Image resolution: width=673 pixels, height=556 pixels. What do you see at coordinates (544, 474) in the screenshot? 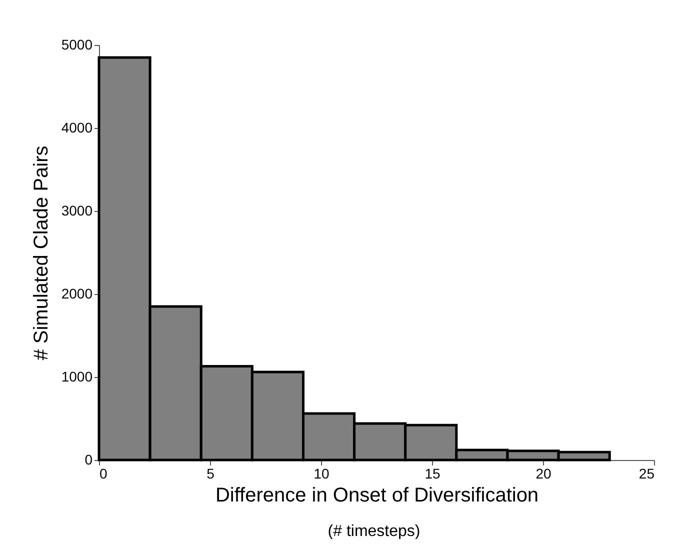
I see `x-tick-label: 20` at bounding box center [544, 474].